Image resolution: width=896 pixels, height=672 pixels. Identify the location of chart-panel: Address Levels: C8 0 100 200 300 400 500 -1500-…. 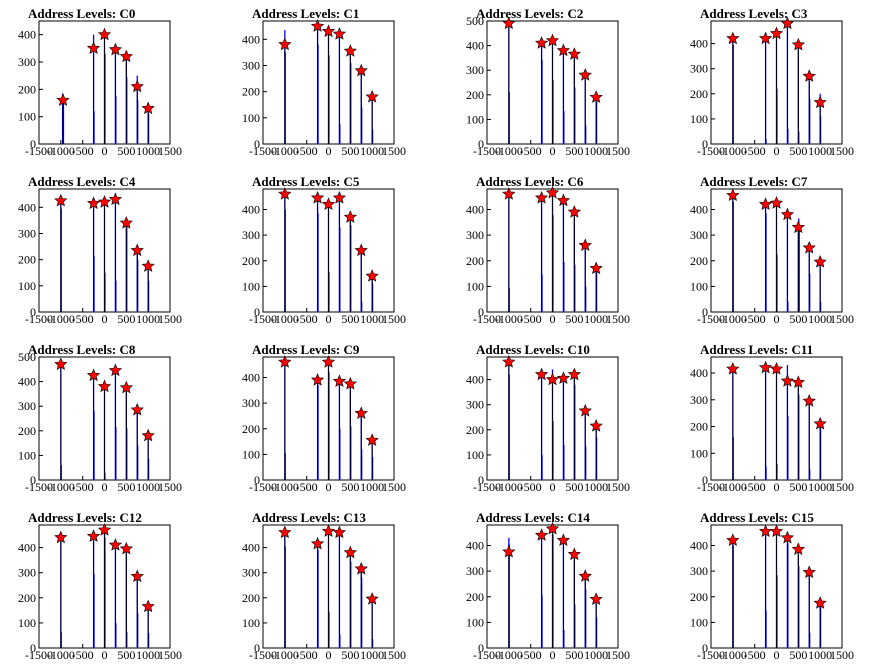
(112, 420).